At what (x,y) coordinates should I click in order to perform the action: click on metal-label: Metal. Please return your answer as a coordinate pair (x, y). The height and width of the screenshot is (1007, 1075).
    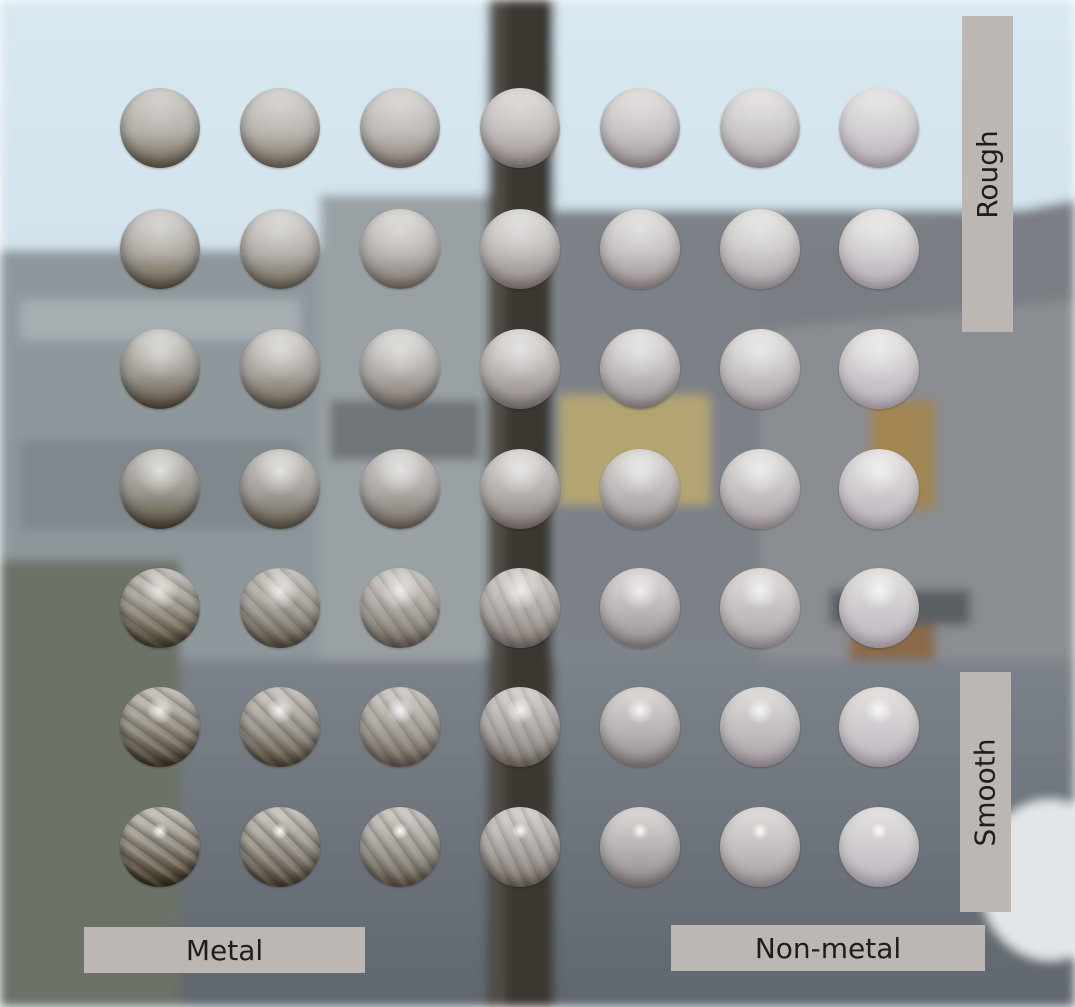
    Looking at the image, I should click on (224, 950).